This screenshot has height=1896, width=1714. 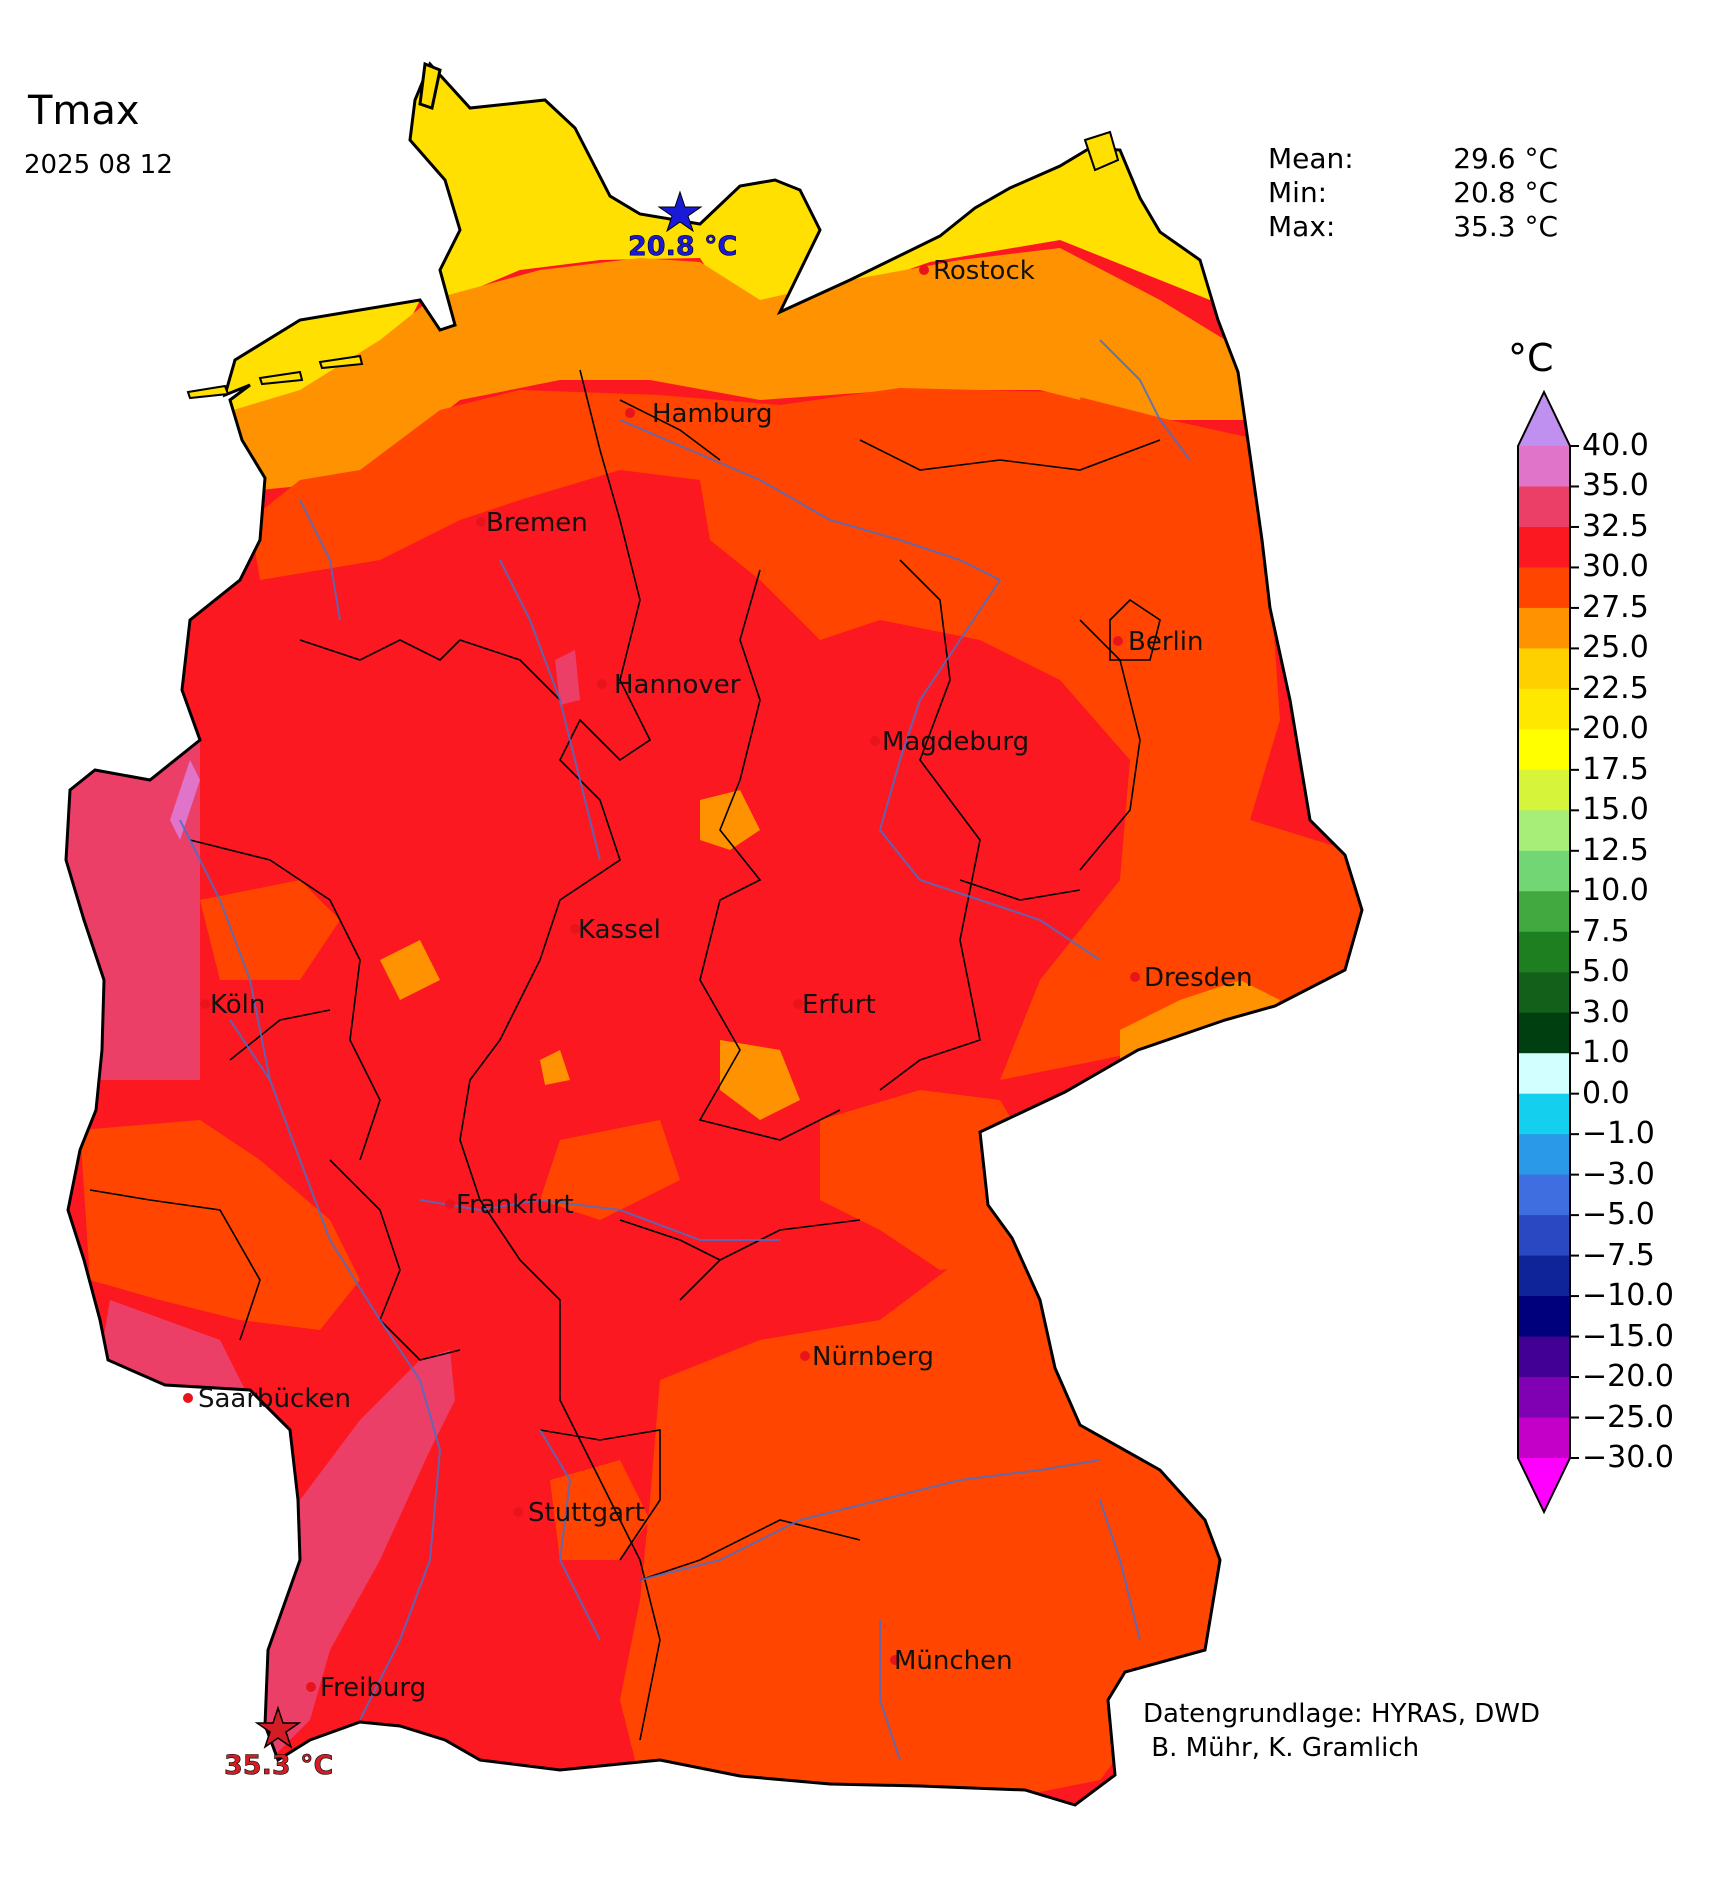 What do you see at coordinates (1281, 1748) in the screenshot?
I see `credit-line-2: B. Mühr, K. Gramlich` at bounding box center [1281, 1748].